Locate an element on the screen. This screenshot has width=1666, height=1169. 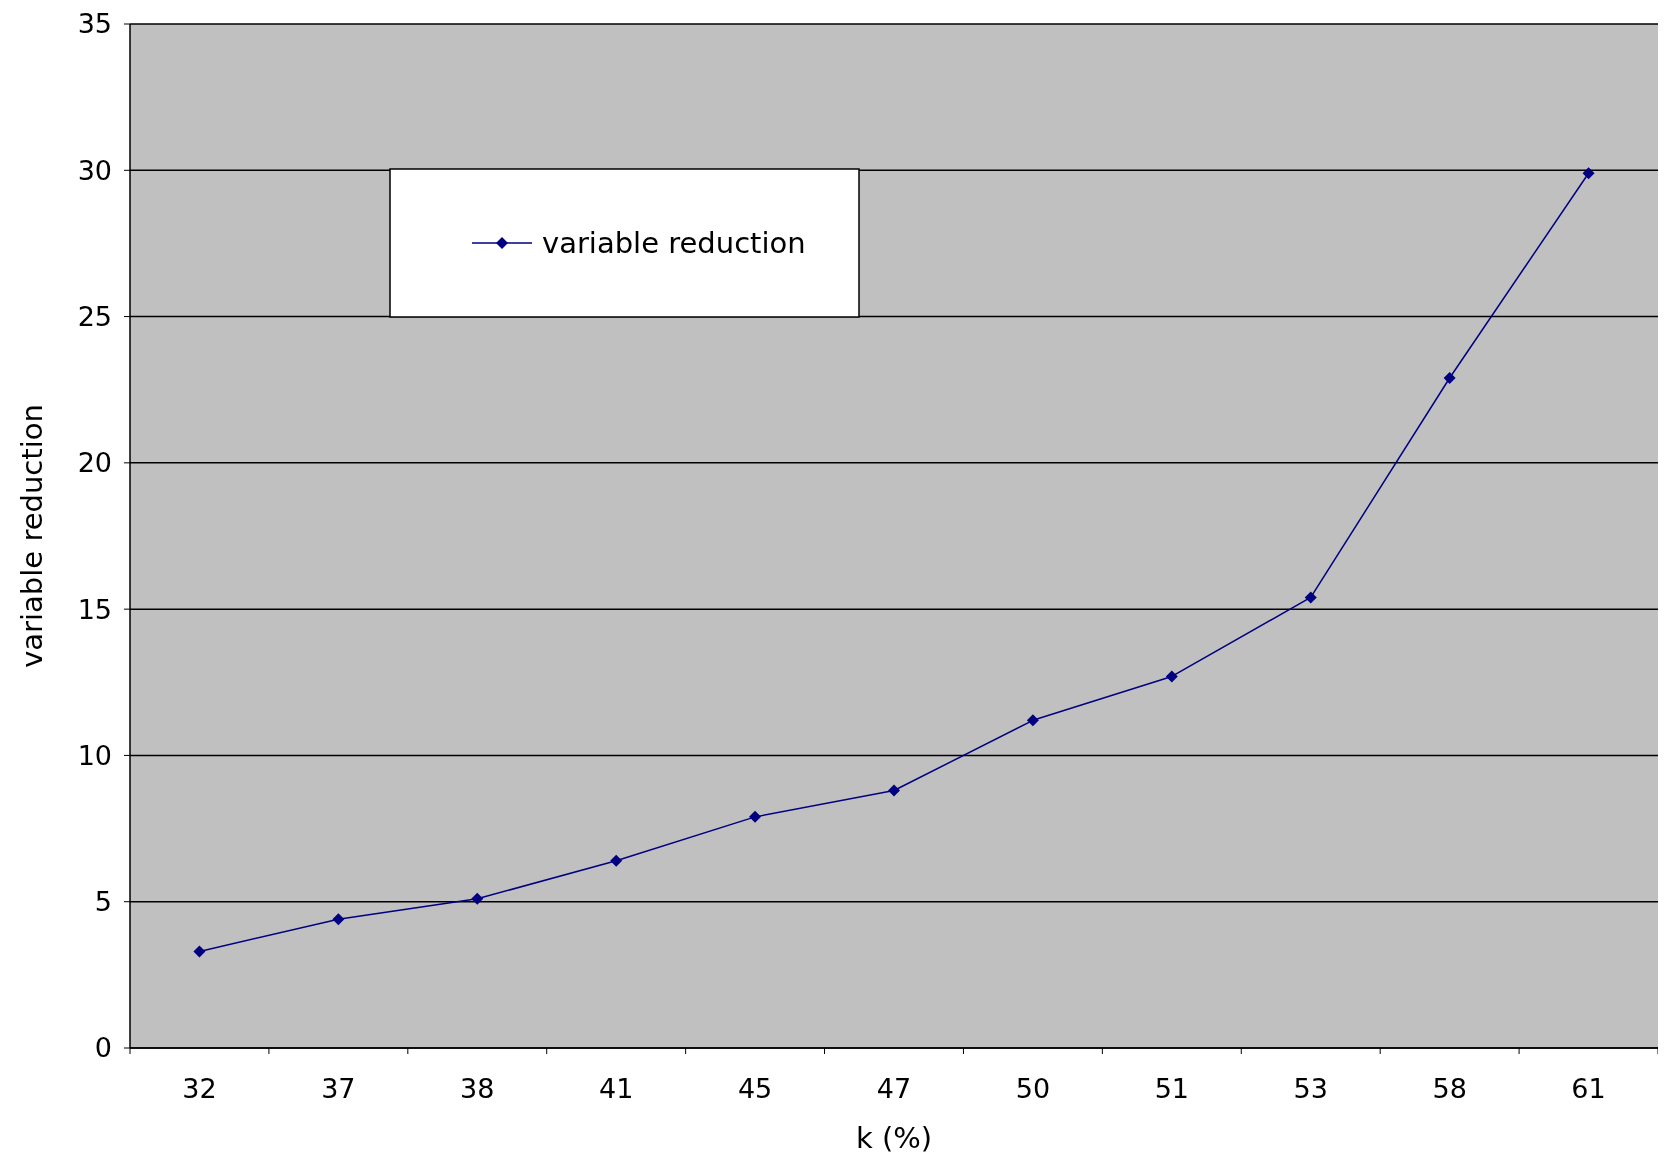
y-tick-label: 15 is located at coordinates (94, 609).